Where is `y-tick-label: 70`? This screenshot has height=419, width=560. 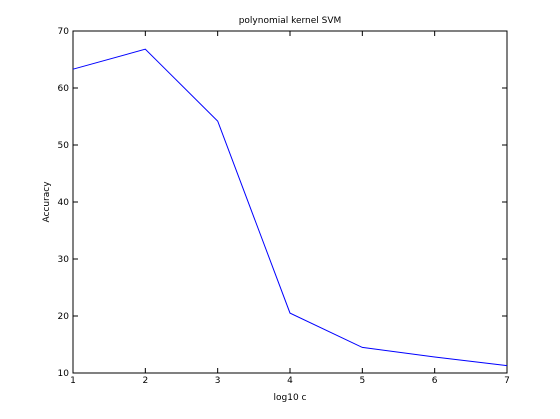 y-tick-label: 70 is located at coordinates (64, 32).